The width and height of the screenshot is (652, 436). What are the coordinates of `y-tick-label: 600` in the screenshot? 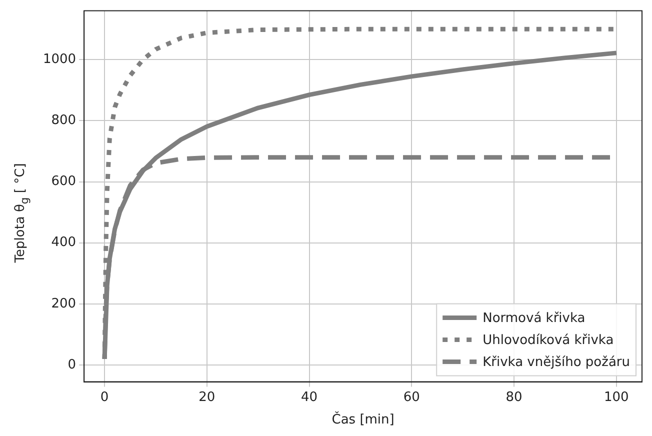 It's located at (63, 182).